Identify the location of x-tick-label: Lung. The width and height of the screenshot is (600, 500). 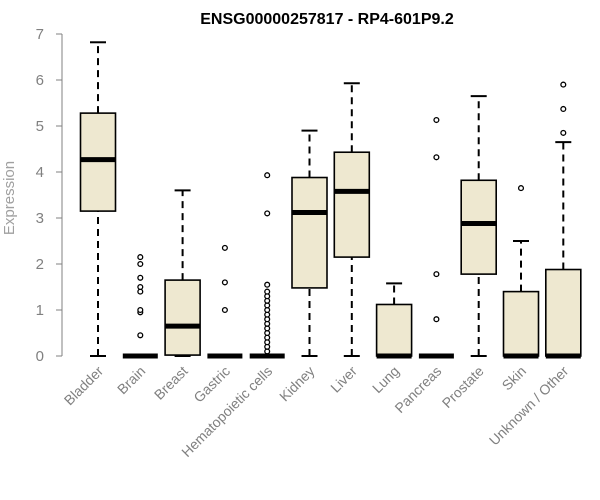
(385, 379).